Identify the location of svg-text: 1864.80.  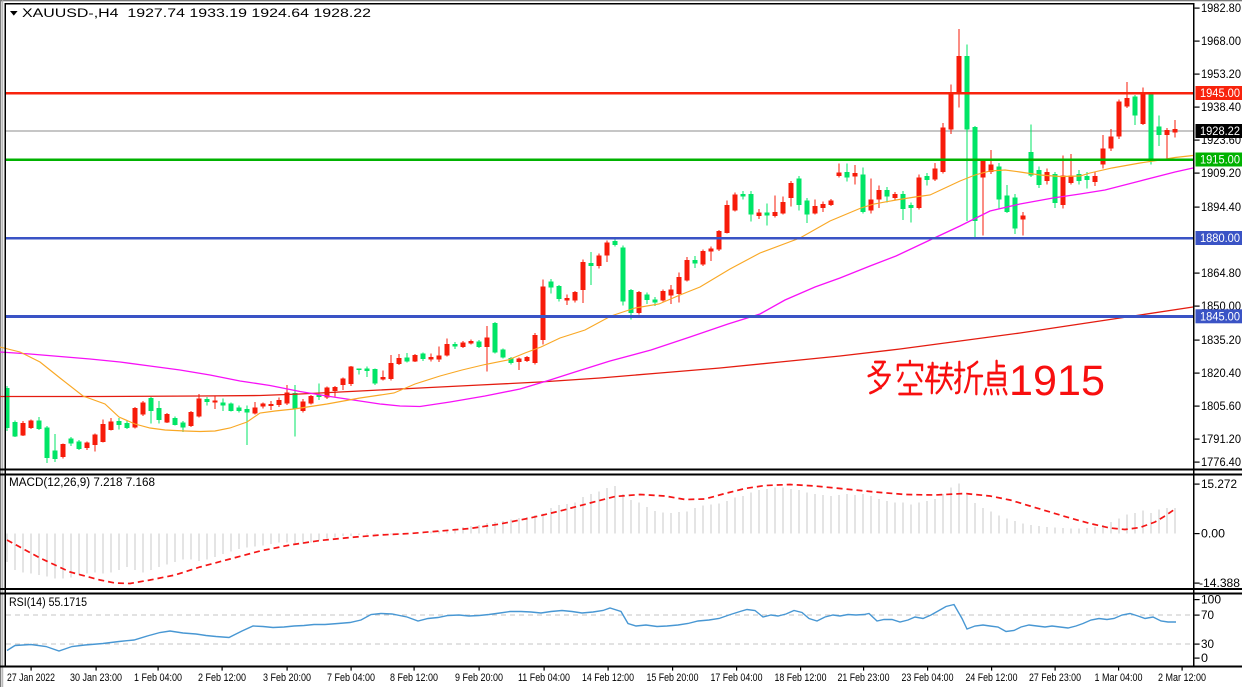
(1221, 274).